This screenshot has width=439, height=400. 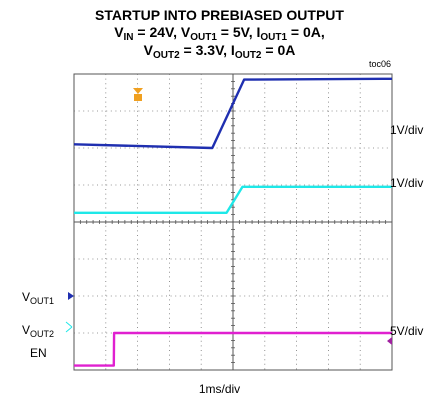 I want to click on trace-vout2, so click(x=233, y=199).